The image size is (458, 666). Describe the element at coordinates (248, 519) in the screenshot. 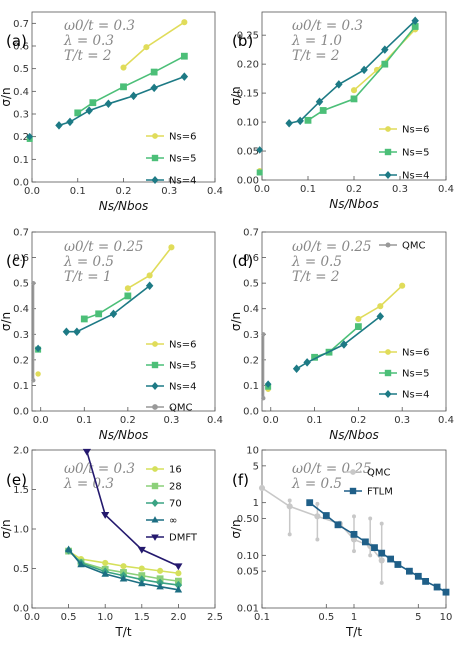

I see `y-tick-label: 0.50` at that location.